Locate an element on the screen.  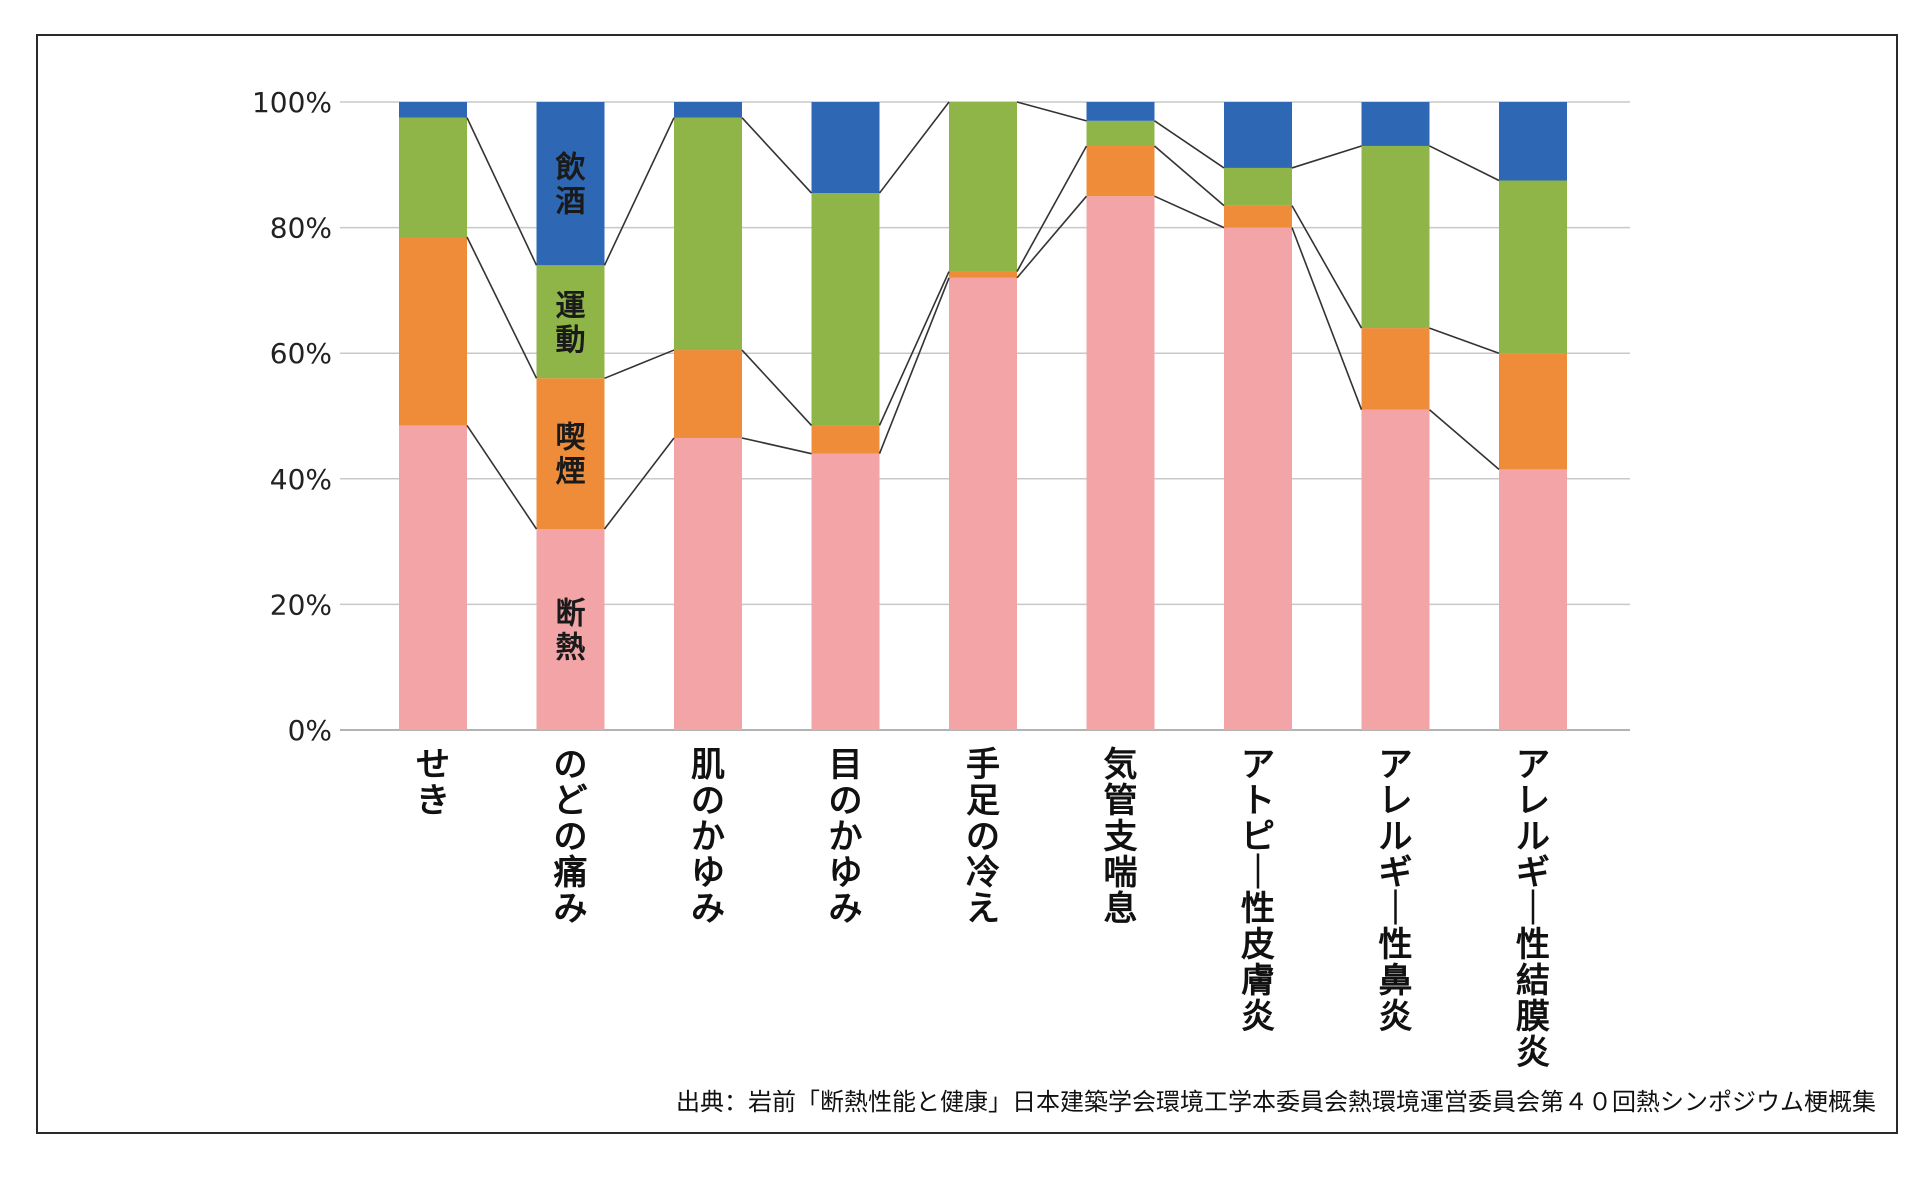
series-label: 運動 is located at coordinates (571, 323).